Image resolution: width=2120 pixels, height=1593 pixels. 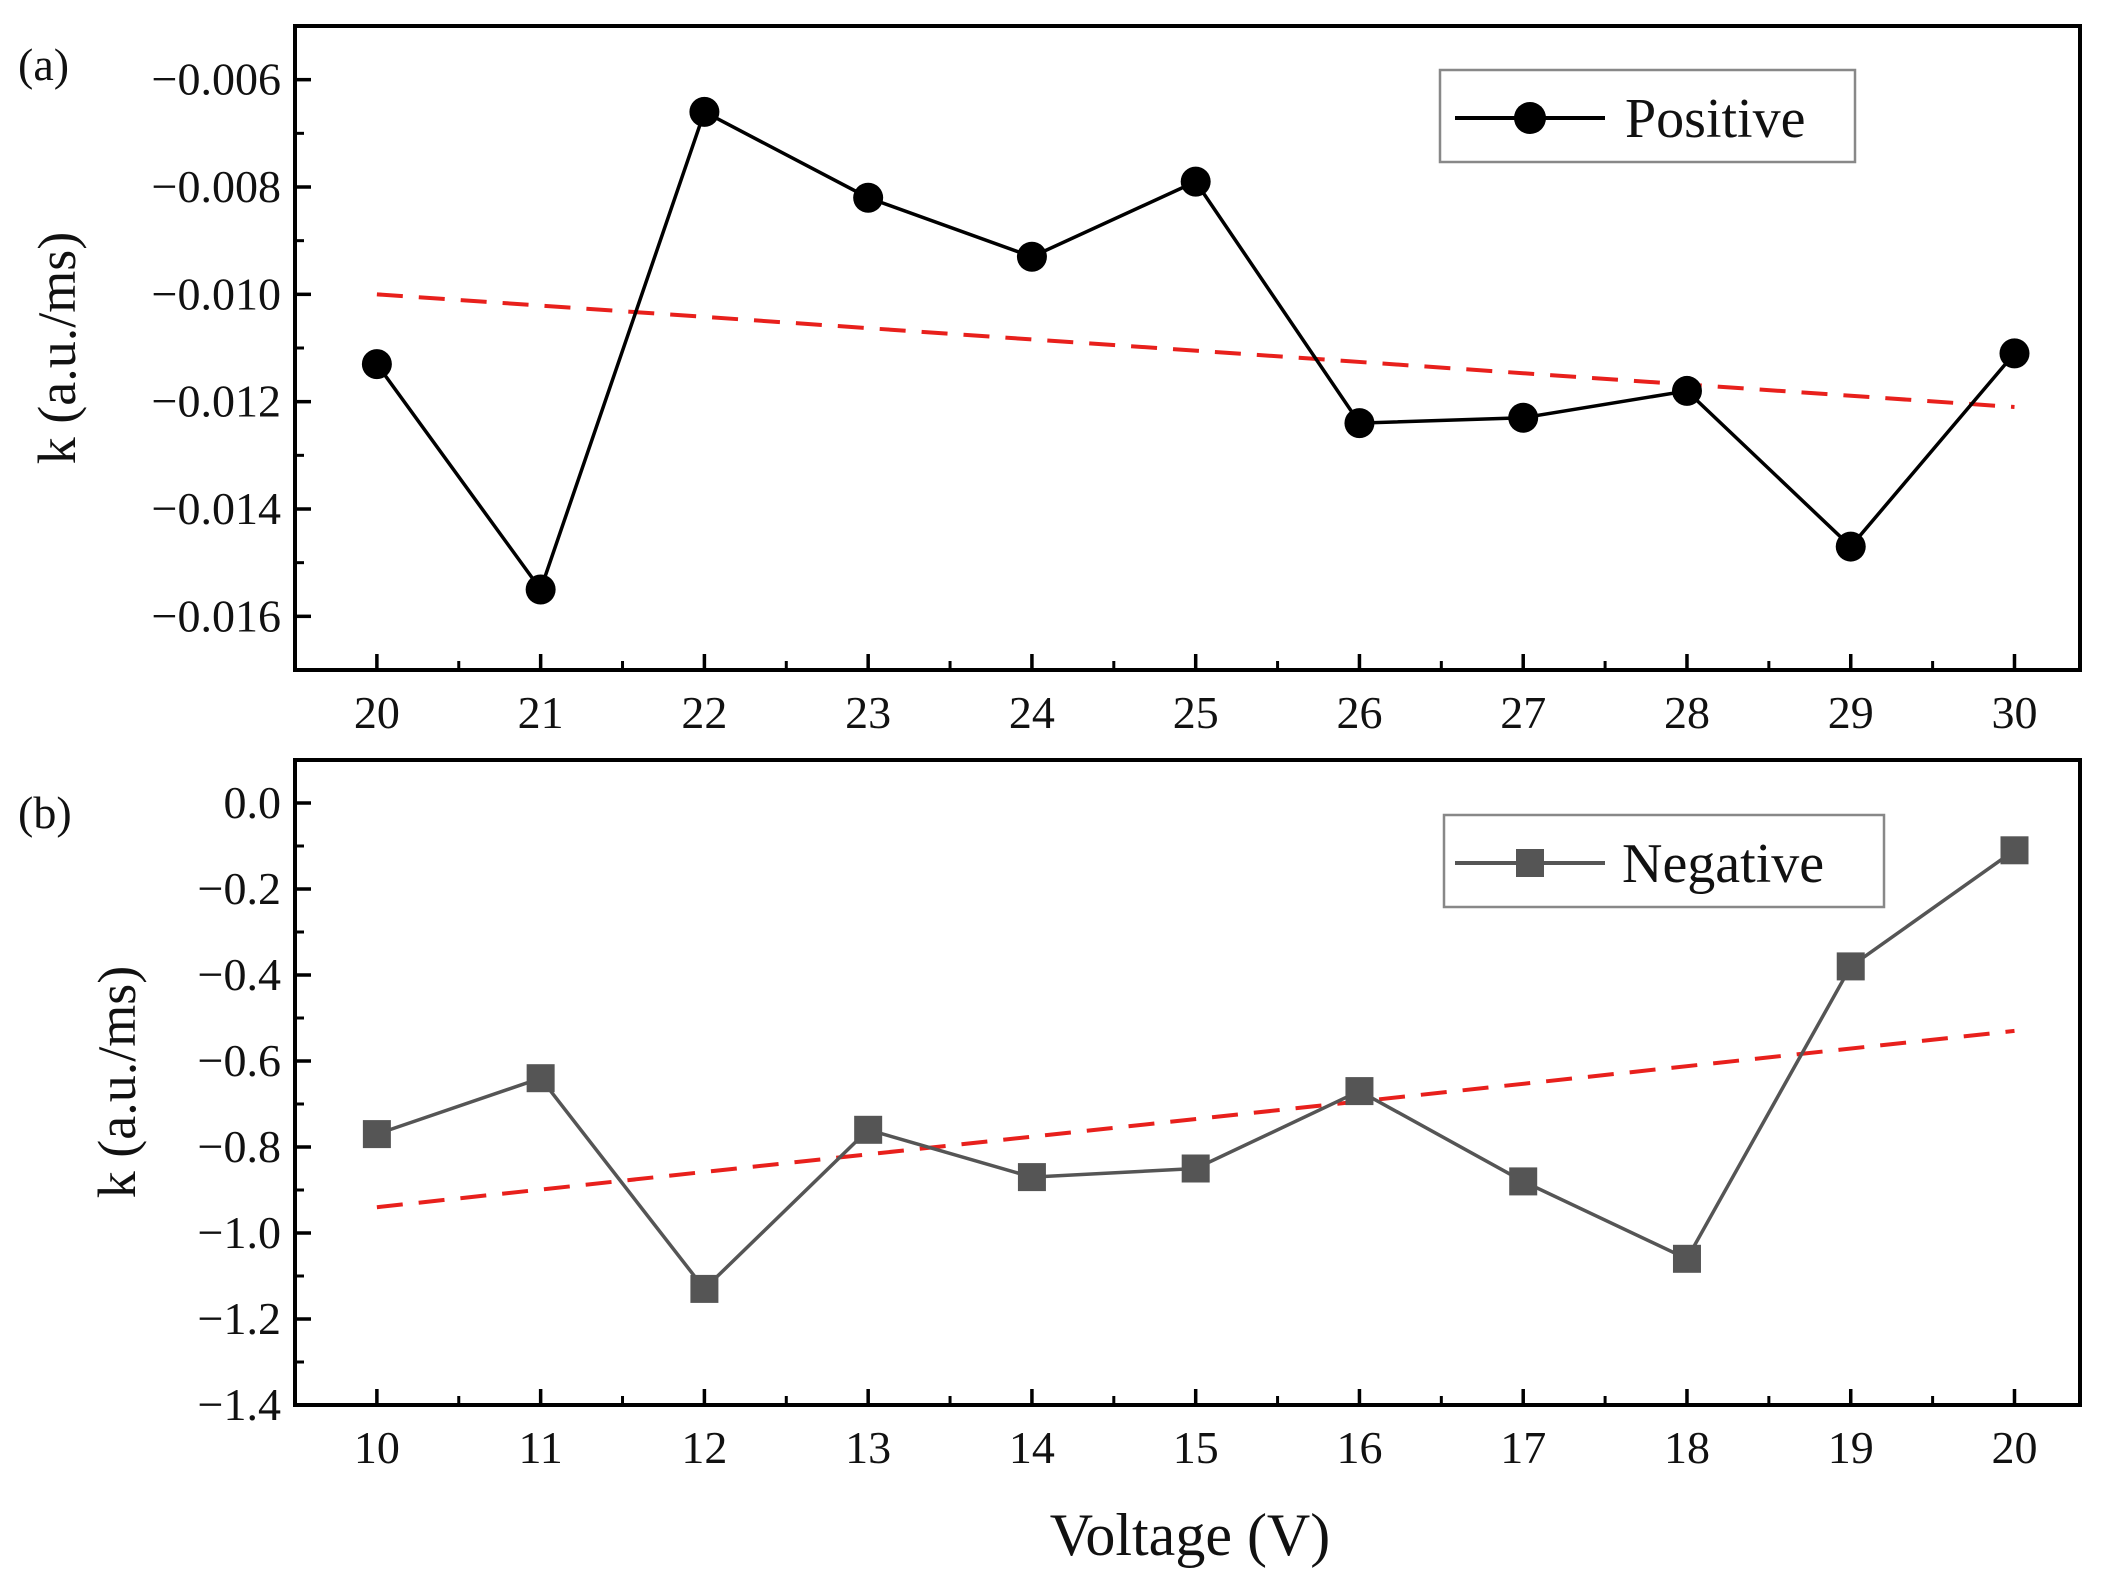 I want to click on x-ticks-a: 20 21 22 23 24 25 26 27 28 29 30, so click(x=1195, y=696).